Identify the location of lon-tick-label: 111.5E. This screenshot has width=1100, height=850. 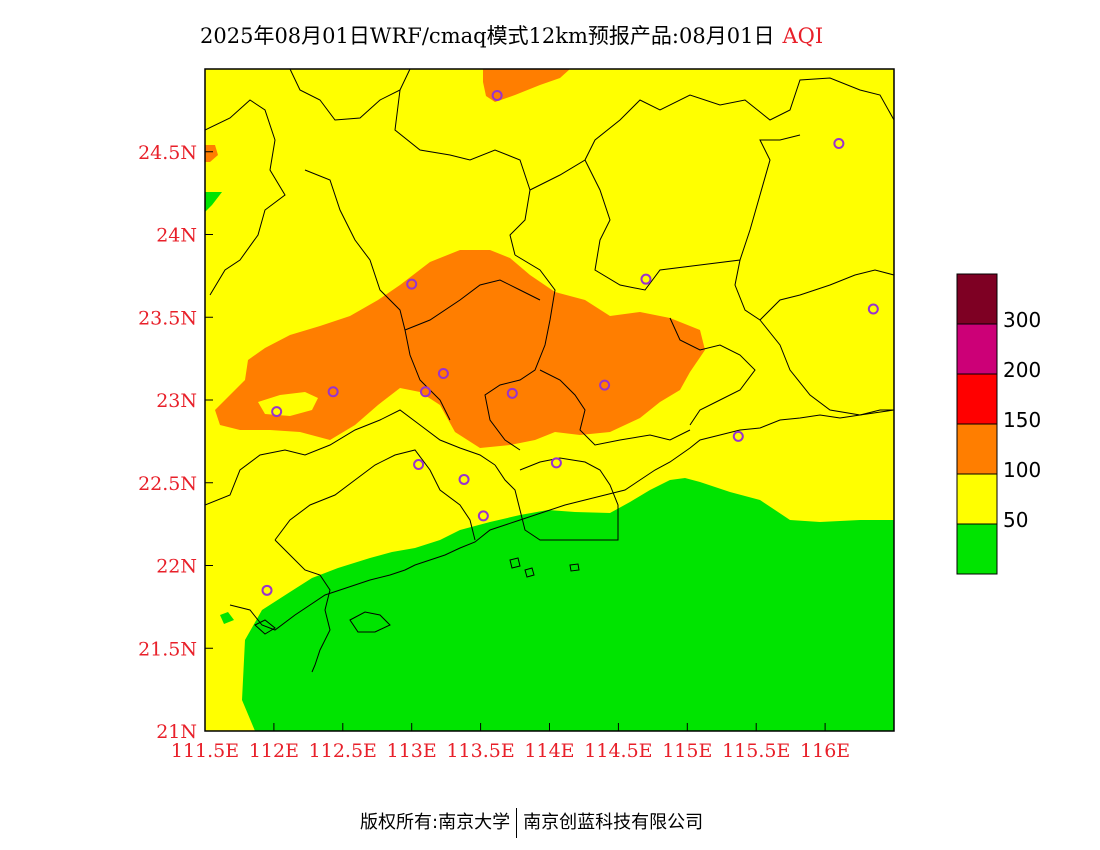
(205, 751).